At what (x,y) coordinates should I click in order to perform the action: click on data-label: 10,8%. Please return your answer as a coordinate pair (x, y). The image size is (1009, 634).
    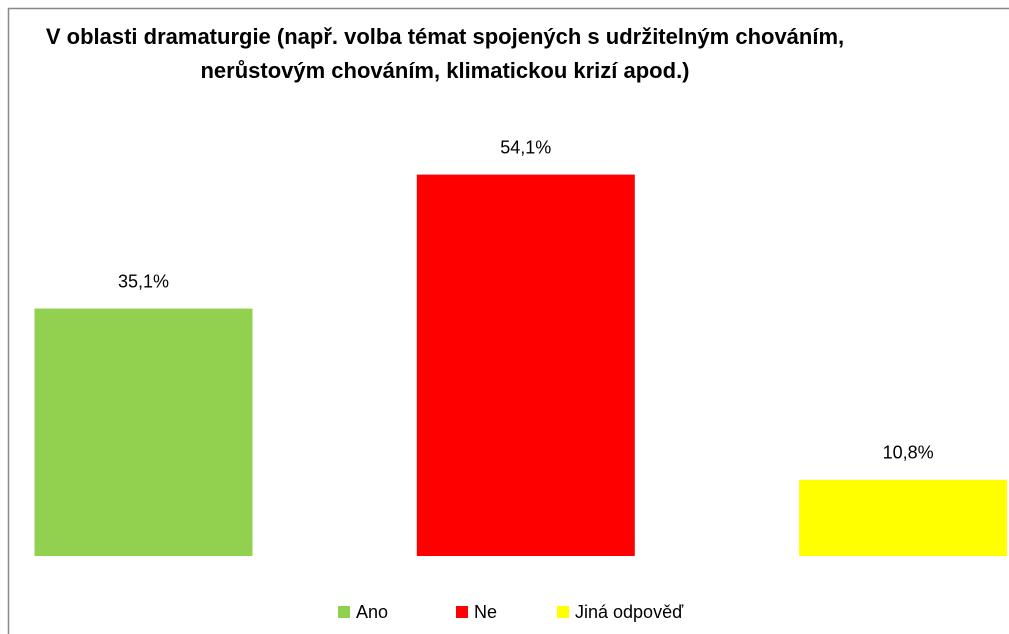
    Looking at the image, I should click on (908, 453).